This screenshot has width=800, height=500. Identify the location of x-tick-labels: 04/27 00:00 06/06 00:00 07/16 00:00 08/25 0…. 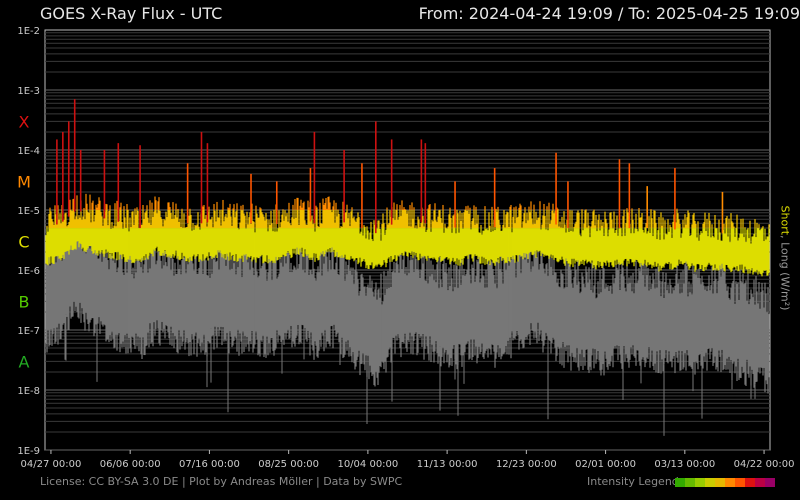
(408, 464).